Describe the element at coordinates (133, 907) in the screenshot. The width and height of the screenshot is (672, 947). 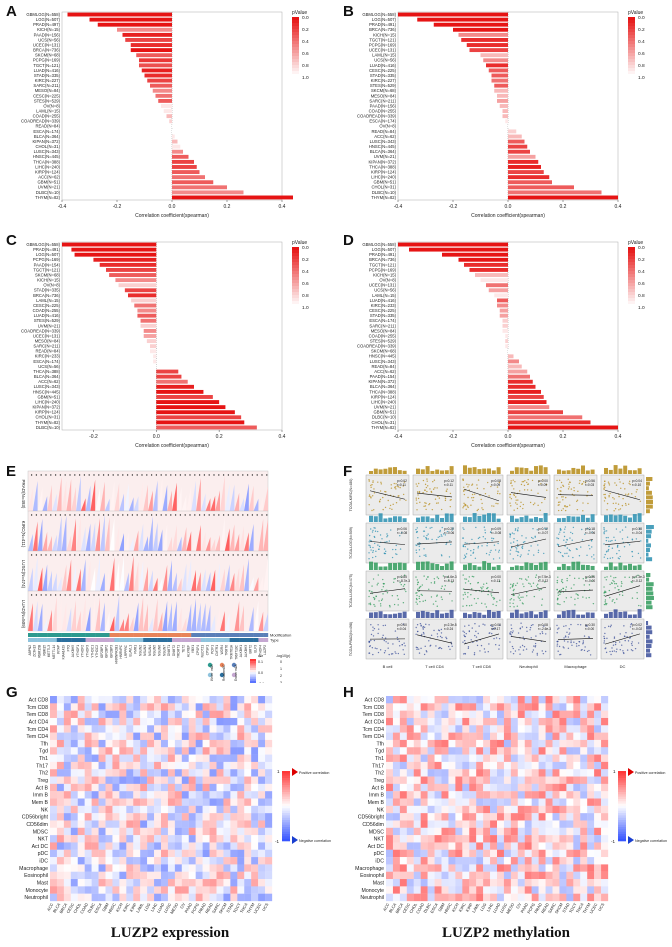
I see `cancer-label: KIRP` at that location.